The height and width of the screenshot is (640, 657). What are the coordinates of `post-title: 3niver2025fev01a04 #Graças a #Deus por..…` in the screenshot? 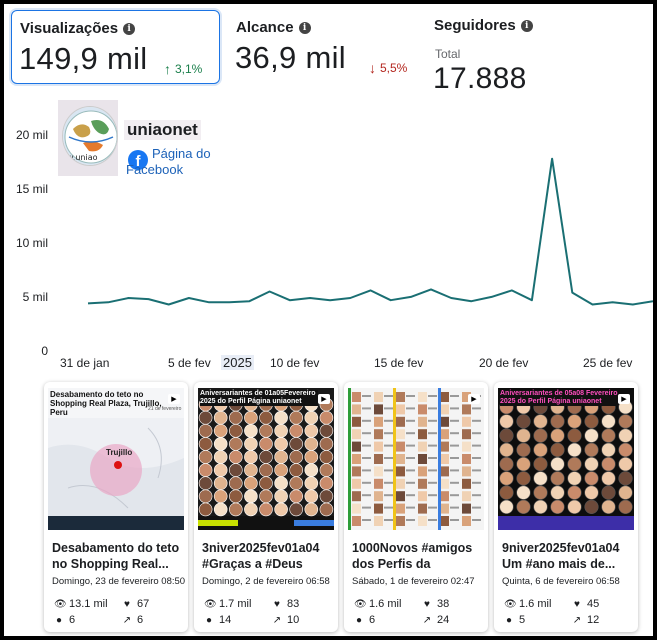 It's located at (261, 556).